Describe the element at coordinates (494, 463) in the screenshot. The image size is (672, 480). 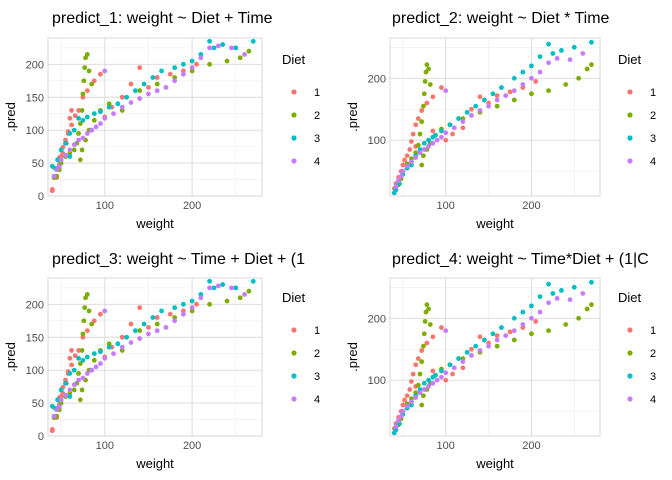
I see `x-axis-title: weight` at that location.